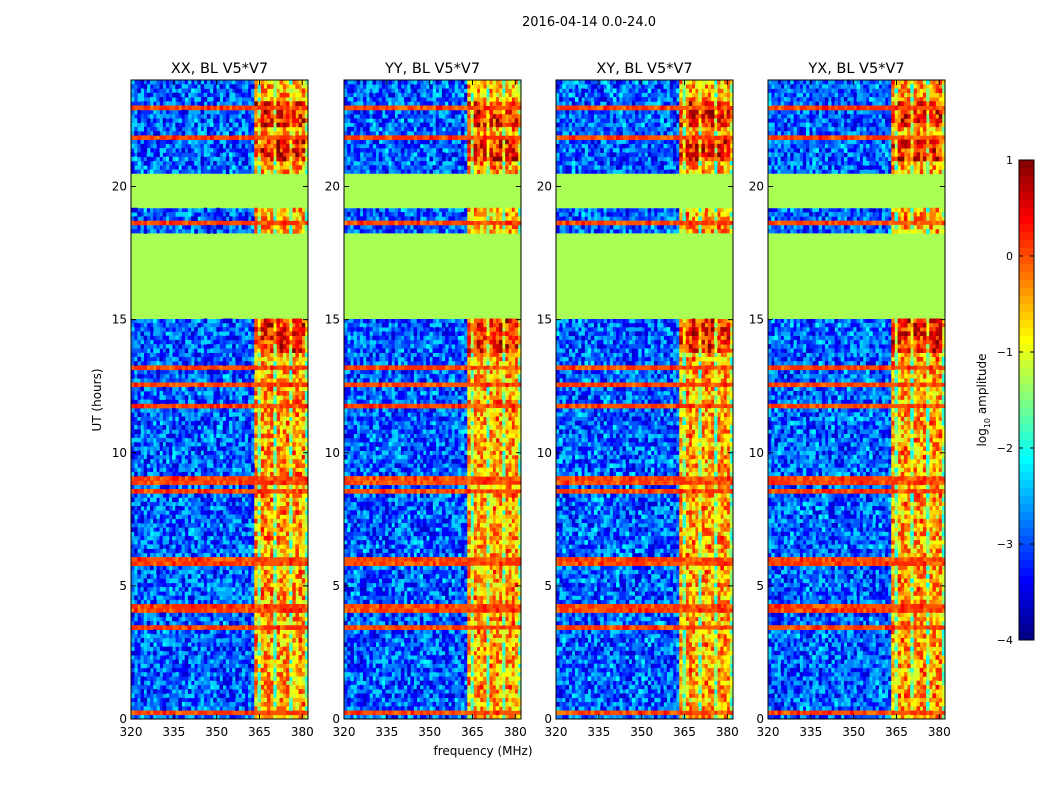 This screenshot has height=800, width=1050. I want to click on colorbar-tick-label: 1, so click(1009, 160).